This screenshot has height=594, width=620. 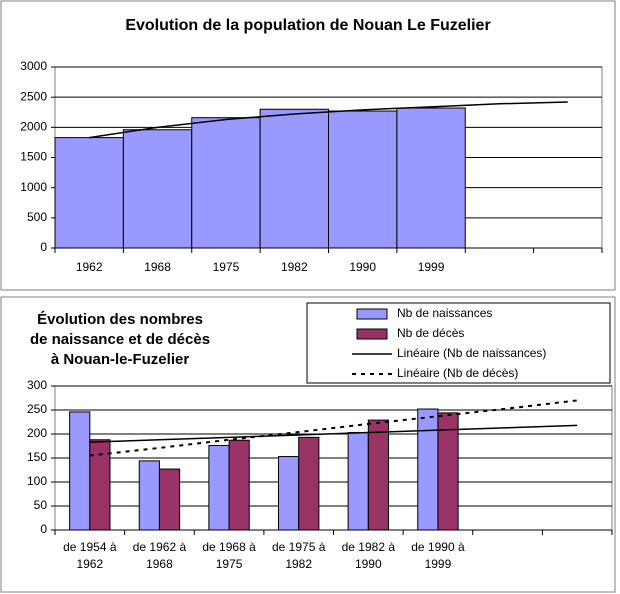 What do you see at coordinates (37, 409) in the screenshot?
I see `y-tick-label: 250` at bounding box center [37, 409].